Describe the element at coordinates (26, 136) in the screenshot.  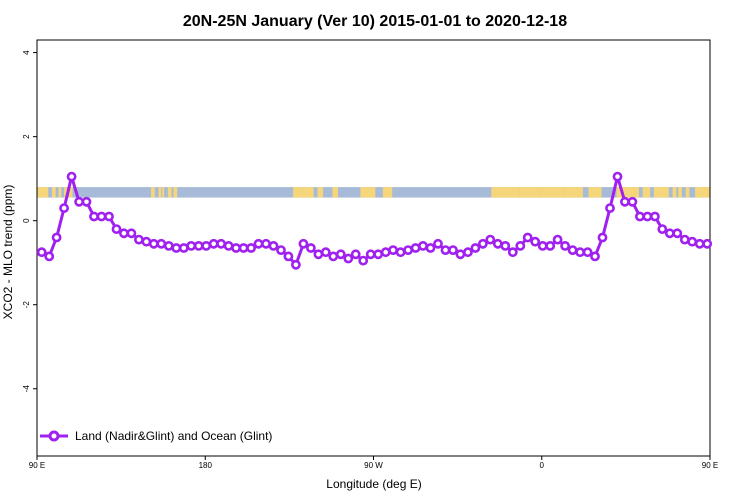
I see `y-tick-label: 2` at that location.